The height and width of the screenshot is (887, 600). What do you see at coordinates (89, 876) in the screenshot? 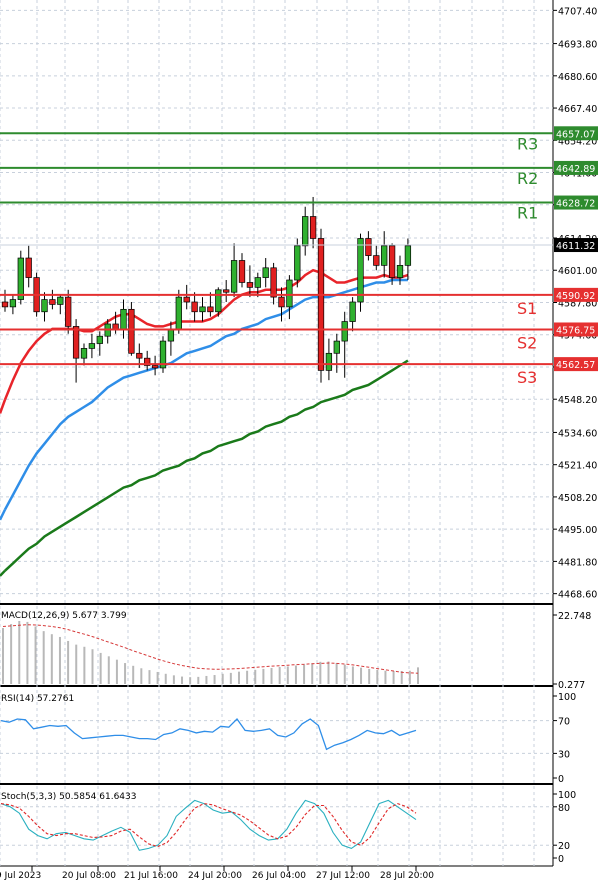
I see `x-tick-label: 20 Jul 08:00` at bounding box center [89, 876].